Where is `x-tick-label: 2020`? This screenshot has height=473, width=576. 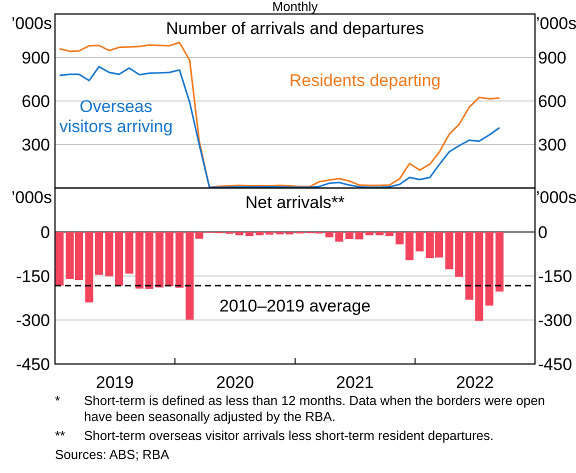 x-tick-label: 2020 is located at coordinates (235, 382).